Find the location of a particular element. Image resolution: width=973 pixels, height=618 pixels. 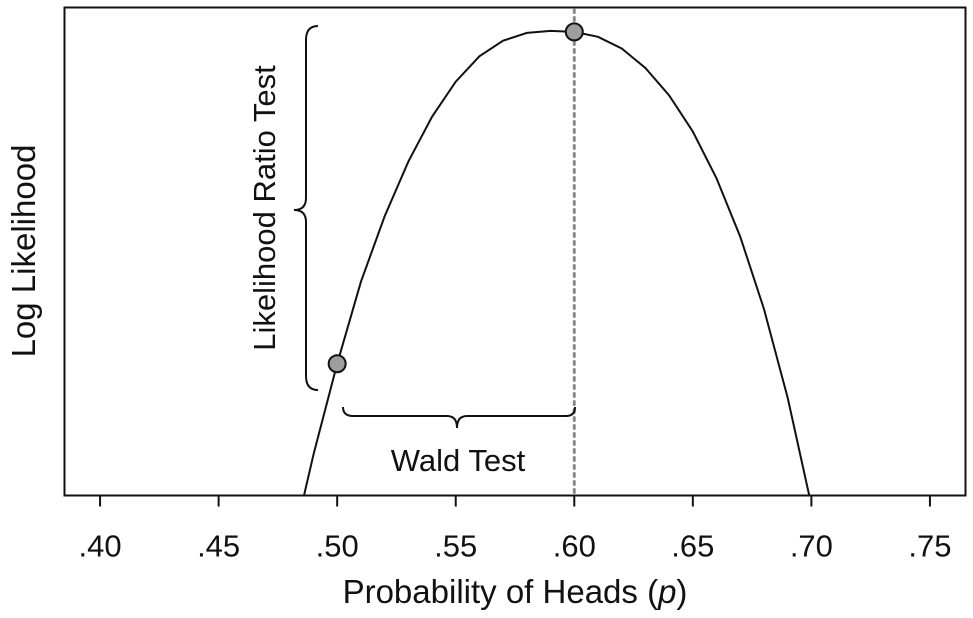

x-axis-title-suffix: ) is located at coordinates (681, 591).